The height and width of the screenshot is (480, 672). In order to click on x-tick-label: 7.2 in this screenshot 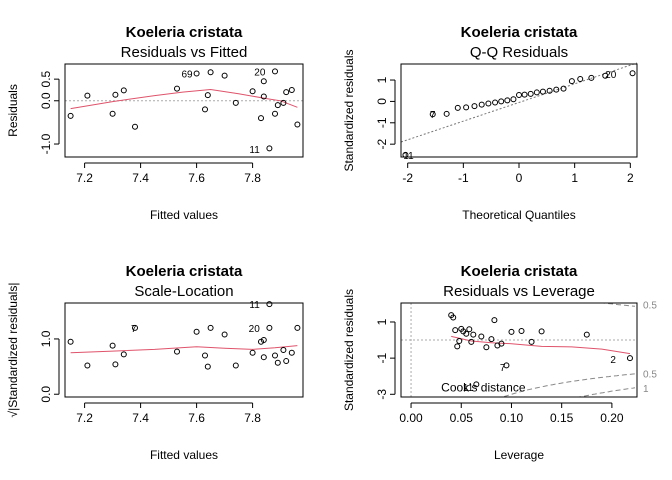, I will do `click(84, 418)`.